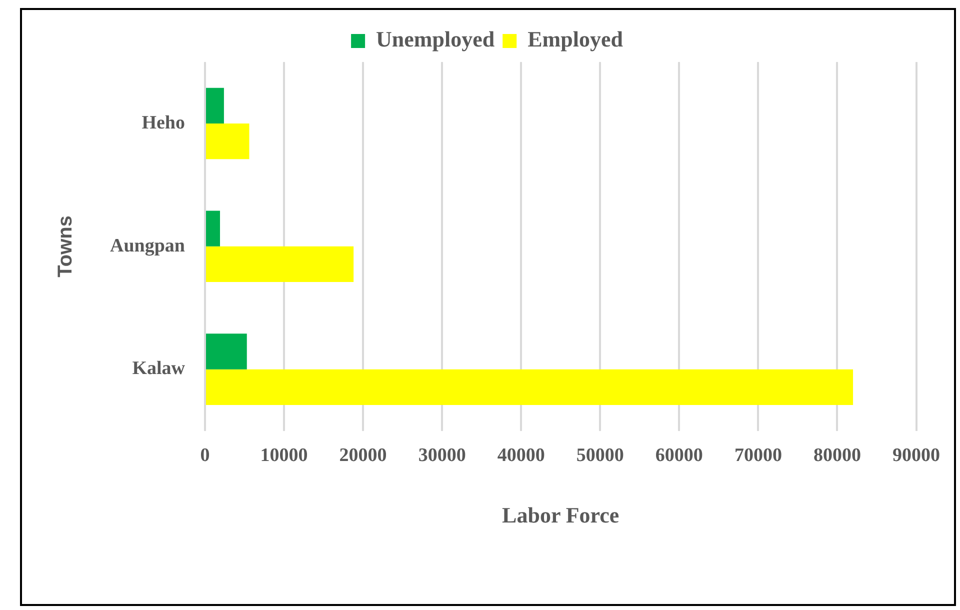 The width and height of the screenshot is (960, 610). What do you see at coordinates (837, 455) in the screenshot?
I see `x-tick-label: 80000` at bounding box center [837, 455].